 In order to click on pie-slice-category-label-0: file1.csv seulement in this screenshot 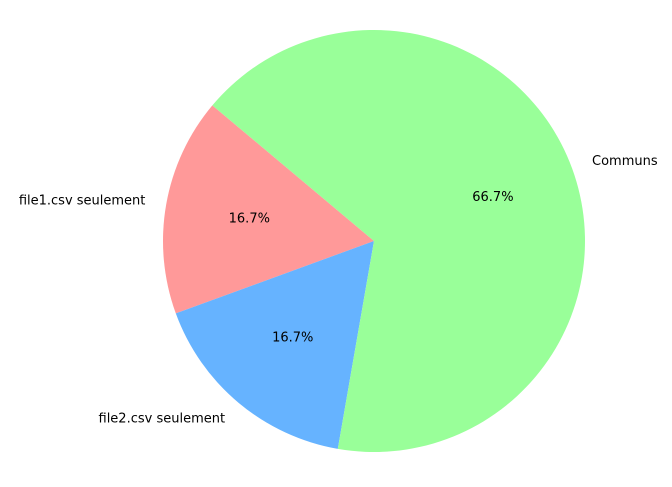, I will do `click(82, 200)`.